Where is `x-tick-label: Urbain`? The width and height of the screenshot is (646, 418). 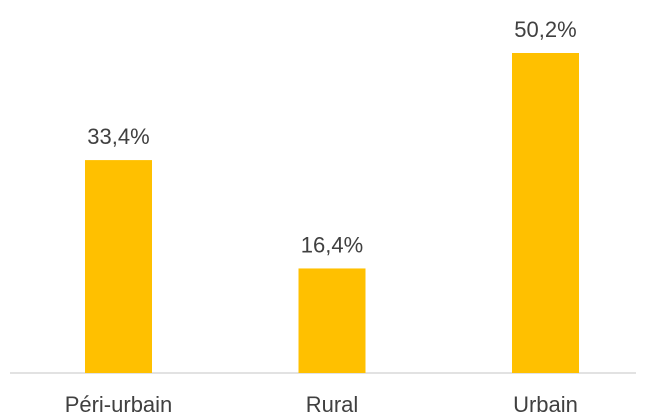
x-tick-label: Urbain is located at coordinates (545, 404).